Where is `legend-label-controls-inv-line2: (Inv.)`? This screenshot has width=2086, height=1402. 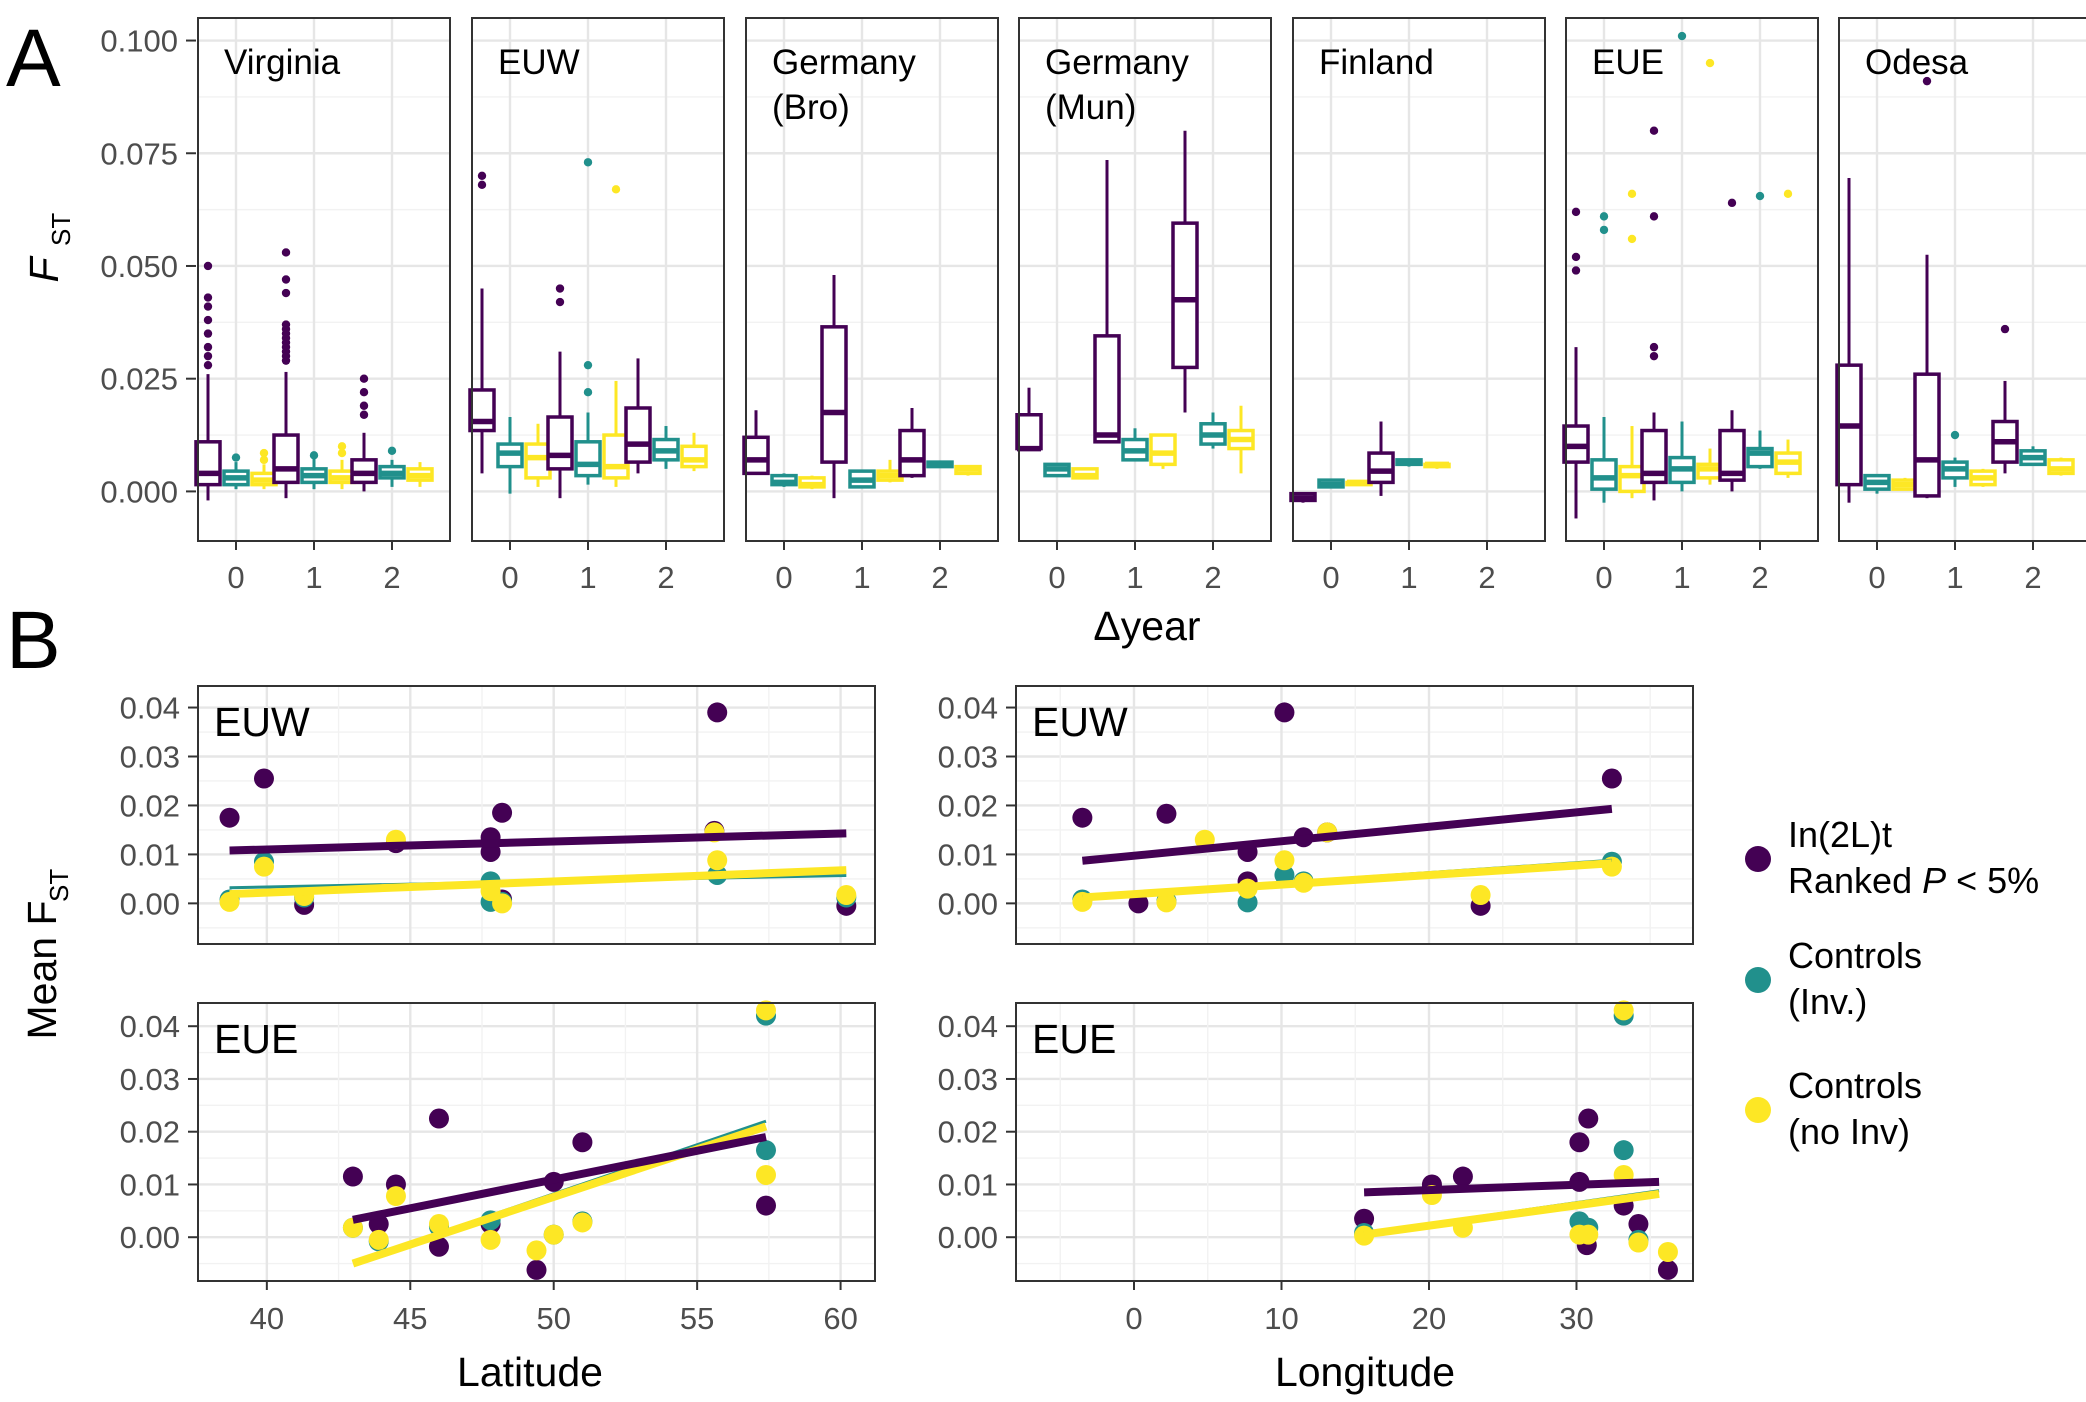
legend-label-controls-inv-line2: (Inv.) is located at coordinates (1827, 1001).